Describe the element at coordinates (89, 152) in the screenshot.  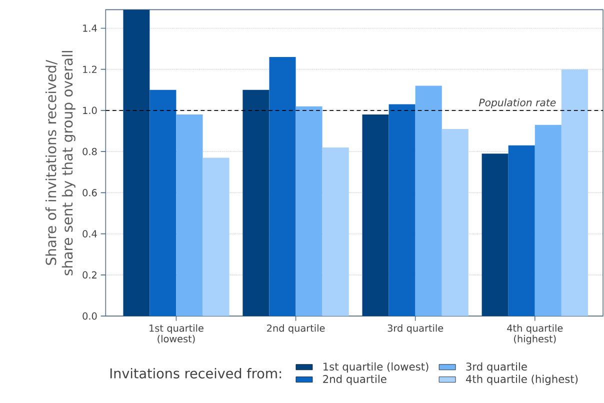
I see `y-tick-label: 0.8` at that location.